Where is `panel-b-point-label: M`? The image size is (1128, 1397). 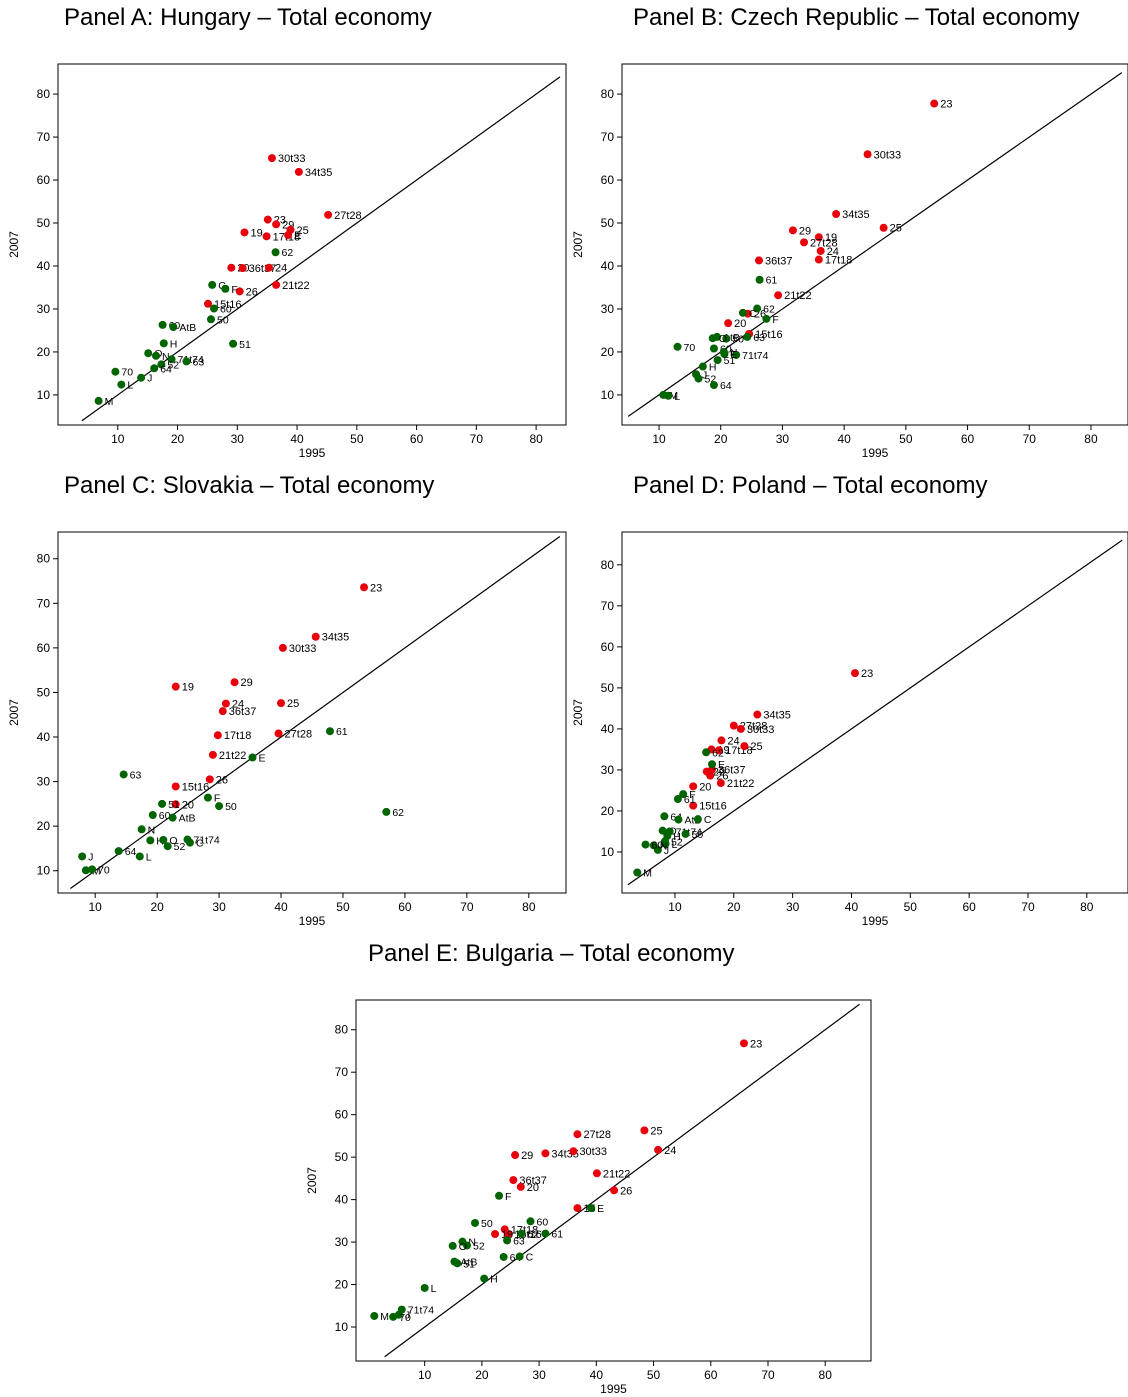 panel-b-point-label: M is located at coordinates (673, 396).